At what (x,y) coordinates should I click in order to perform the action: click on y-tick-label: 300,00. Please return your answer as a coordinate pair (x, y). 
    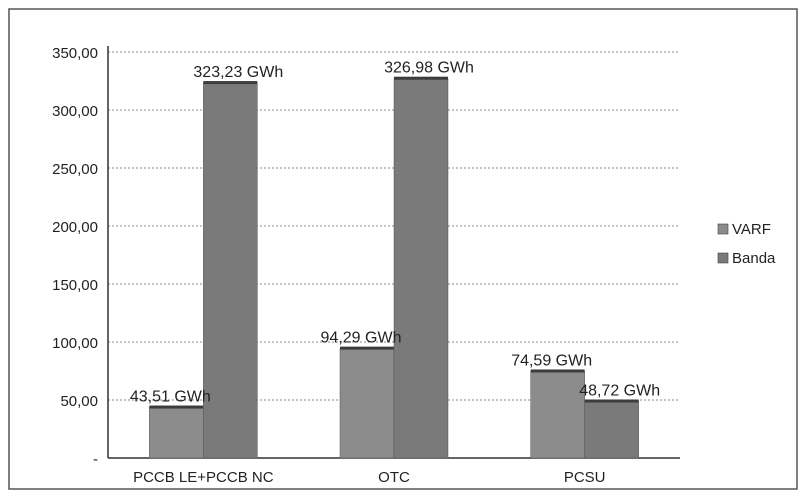
    Looking at the image, I should click on (75, 111).